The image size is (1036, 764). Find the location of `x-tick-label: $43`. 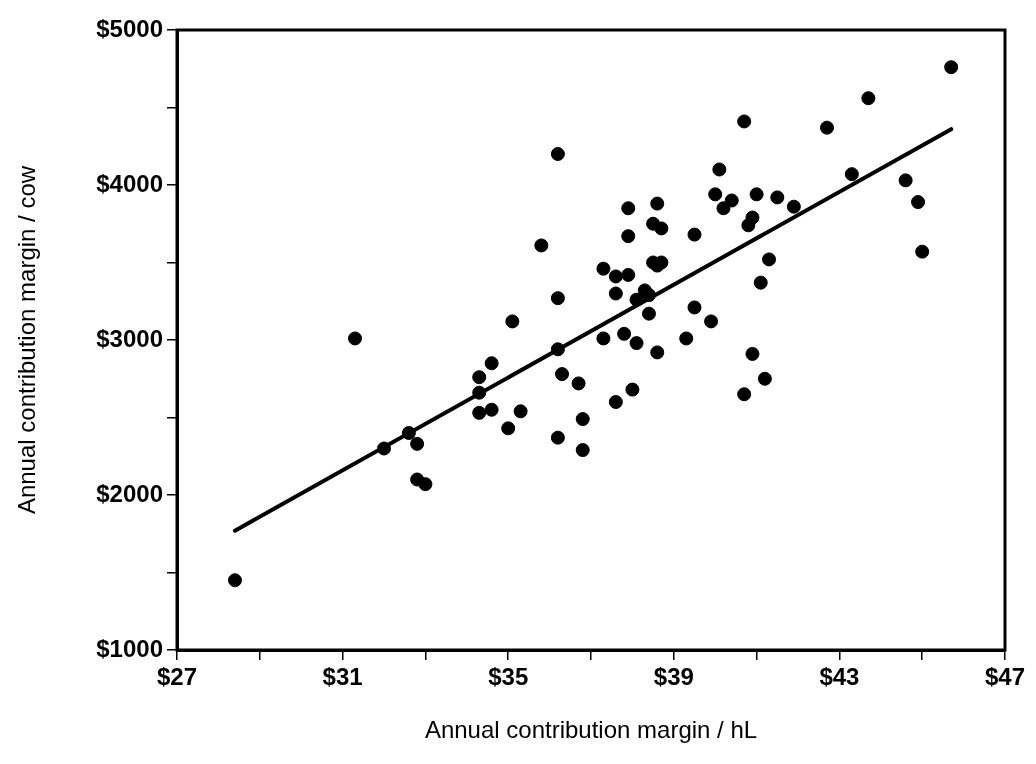

x-tick-label: $43 is located at coordinates (839, 677).